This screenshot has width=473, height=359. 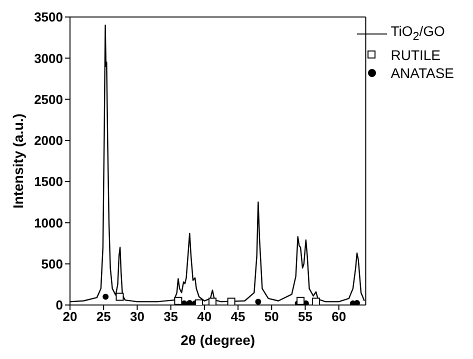 What do you see at coordinates (48, 17) in the screenshot?
I see `y-tick-label: 3500` at bounding box center [48, 17].